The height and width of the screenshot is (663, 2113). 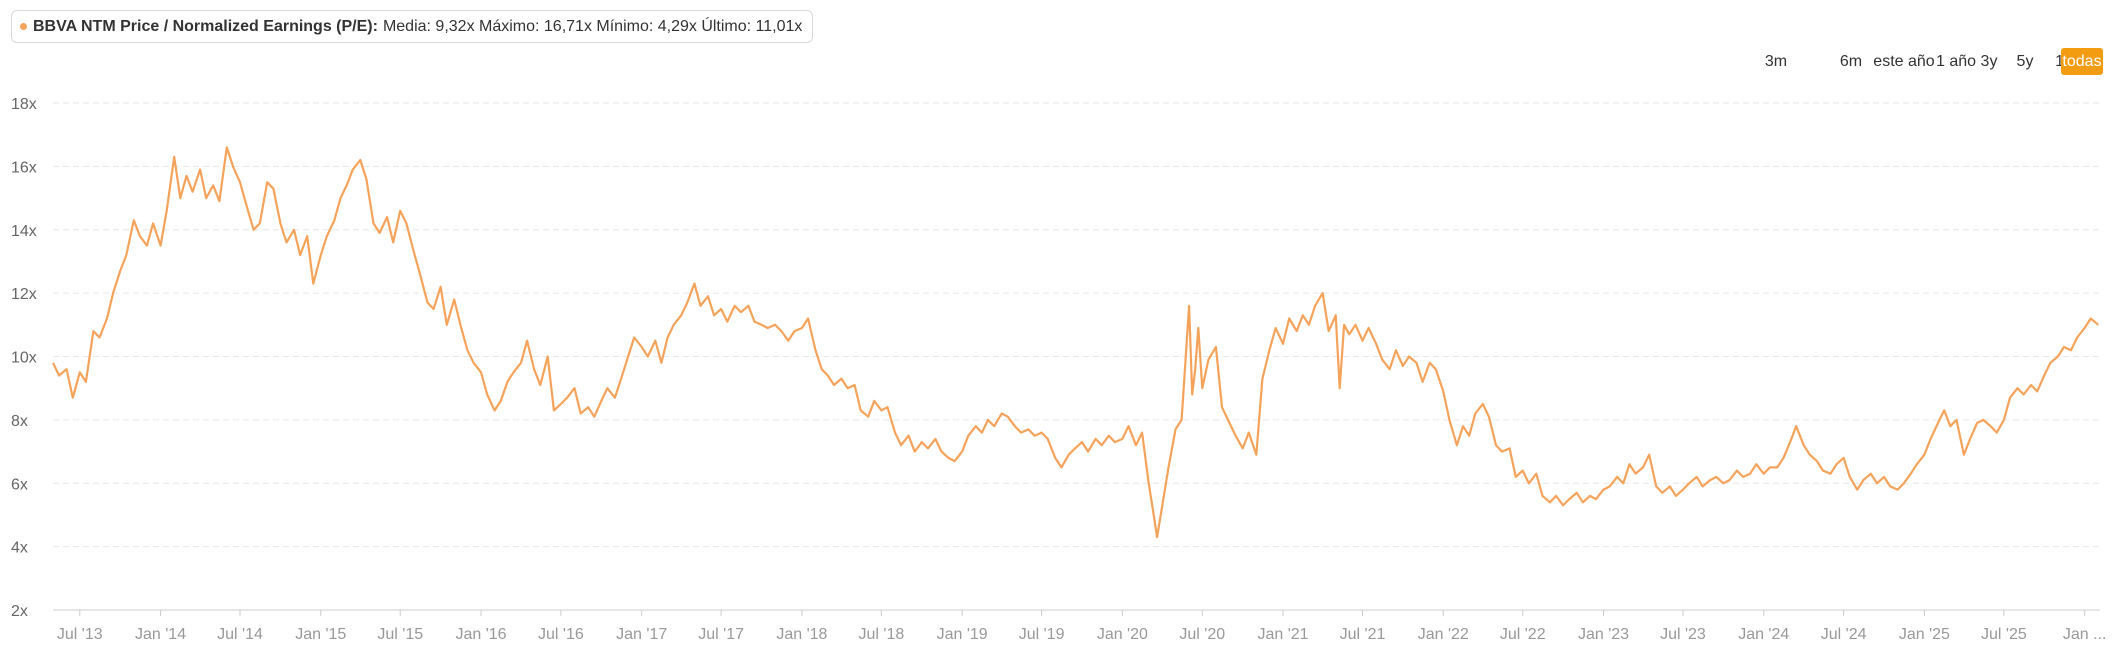 What do you see at coordinates (2082, 61) in the screenshot?
I see `range-button-all: todas` at bounding box center [2082, 61].